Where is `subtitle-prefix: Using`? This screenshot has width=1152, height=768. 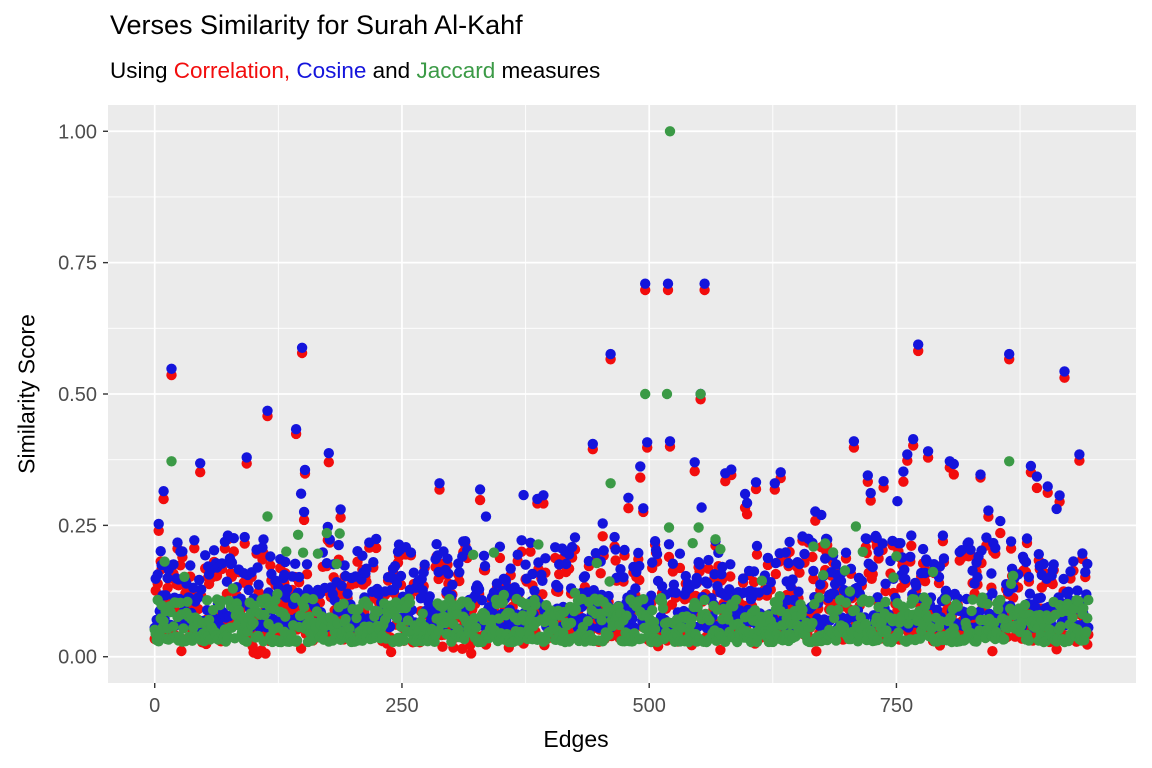 subtitle-prefix: Using is located at coordinates (142, 70).